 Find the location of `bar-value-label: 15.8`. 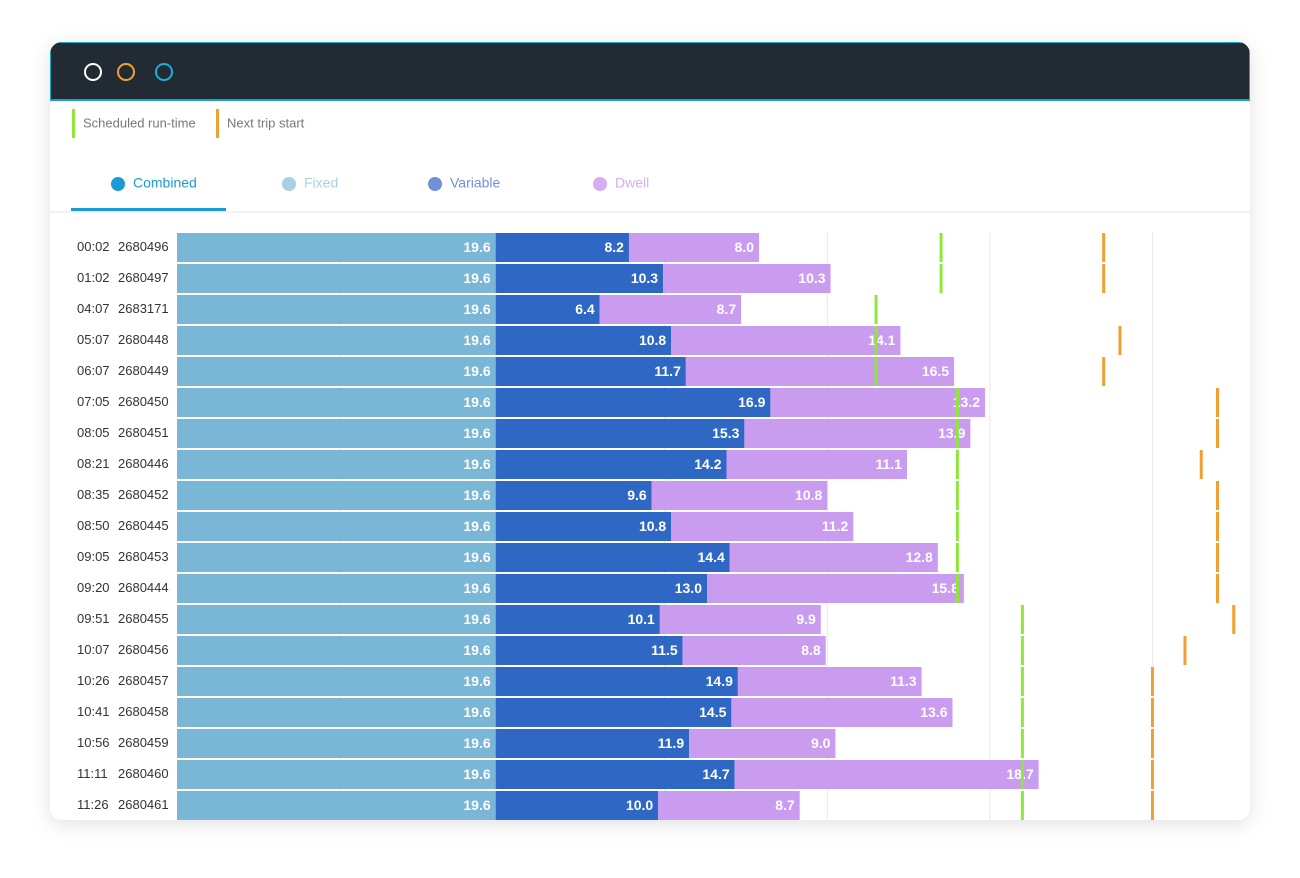

bar-value-label: 15.8 is located at coordinates (945, 588).